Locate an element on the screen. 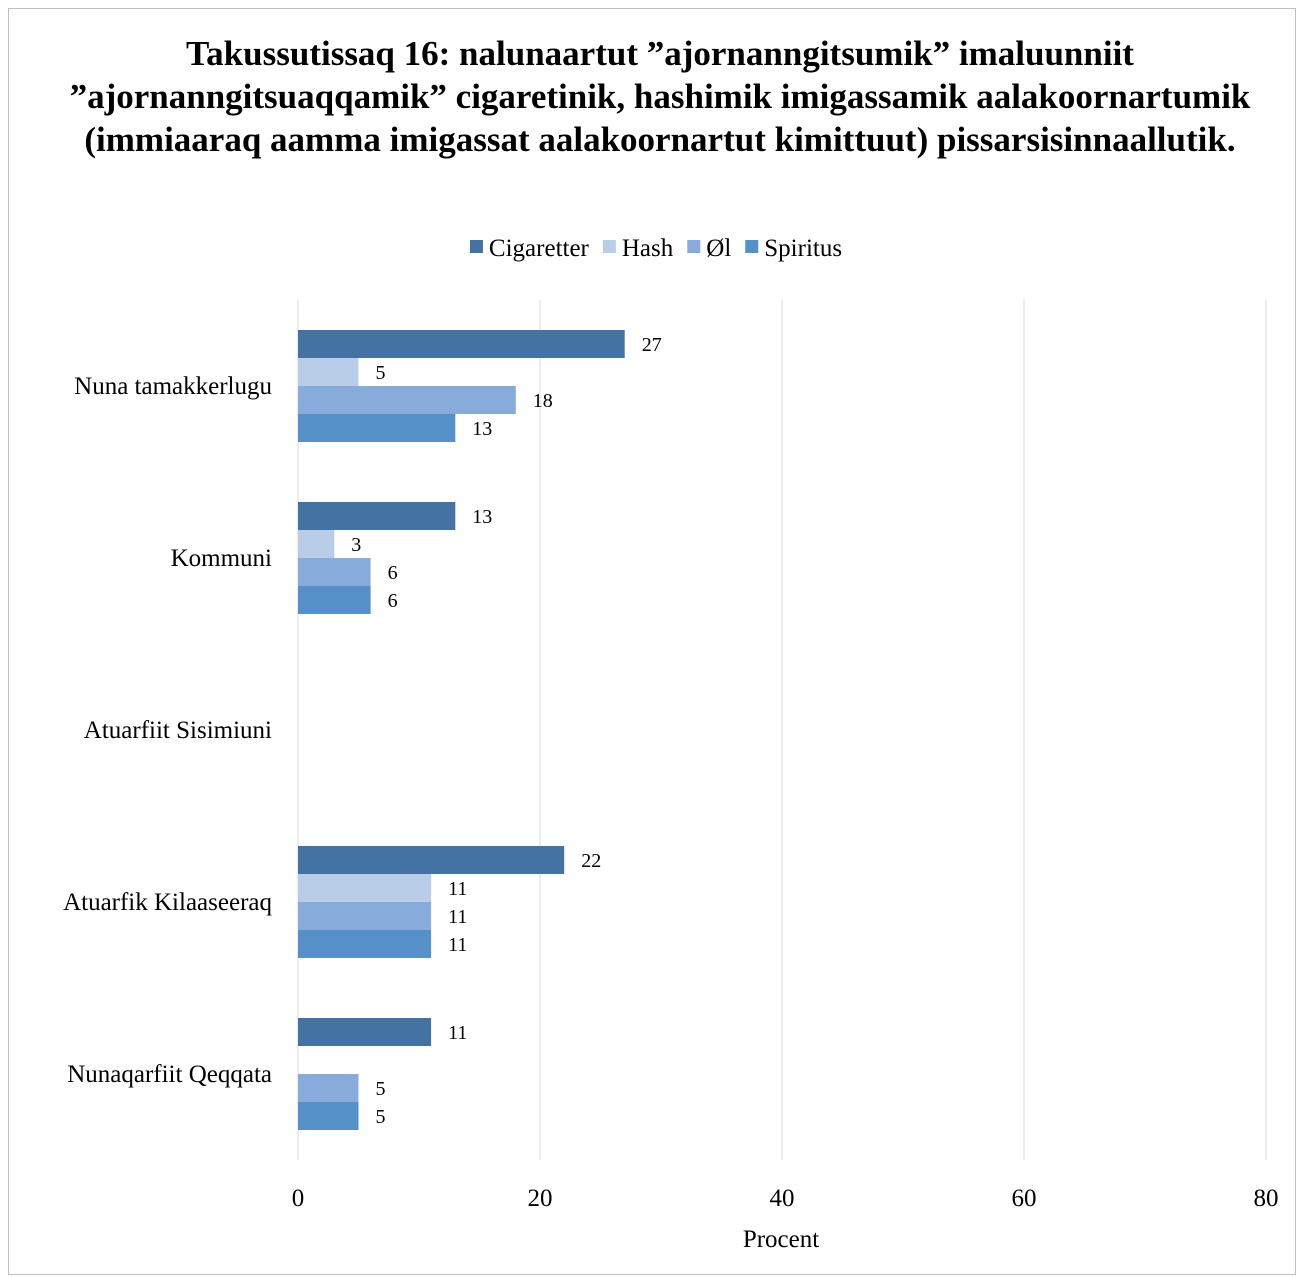  x-tick-label: 60 is located at coordinates (1024, 1198).